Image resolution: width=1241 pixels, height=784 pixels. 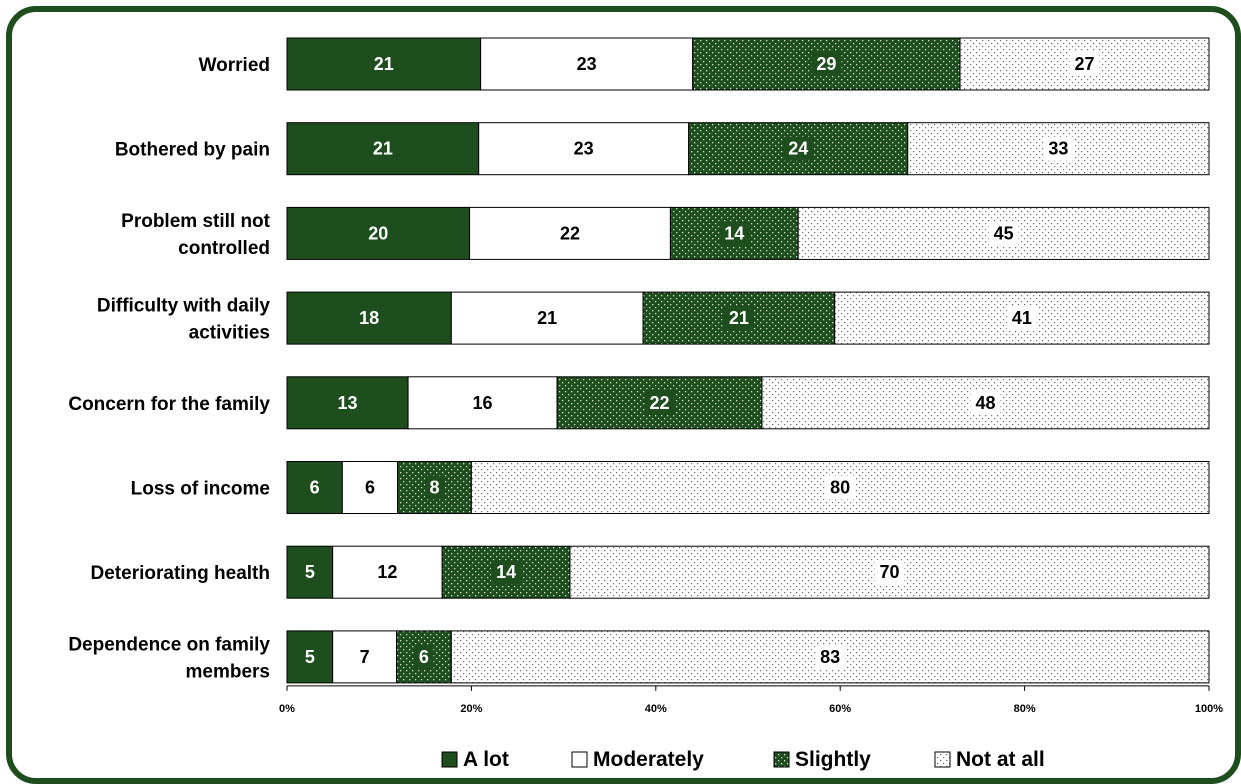 I want to click on category-label: activities, so click(x=229, y=333).